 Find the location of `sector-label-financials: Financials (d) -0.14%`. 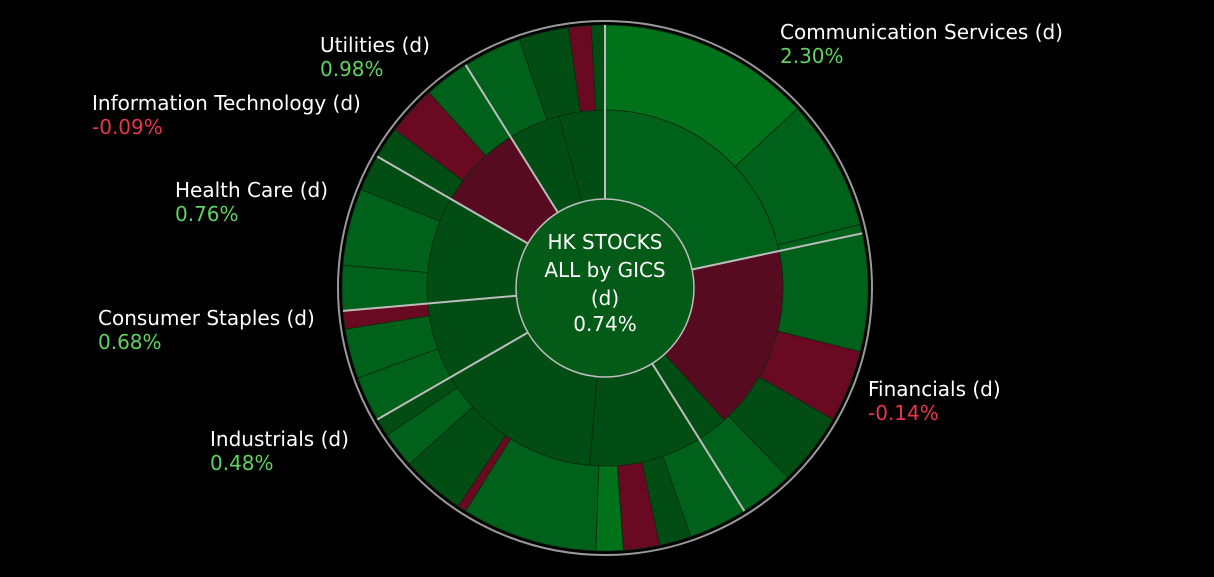

sector-label-financials: Financials (d) -0.14% is located at coordinates (934, 401).